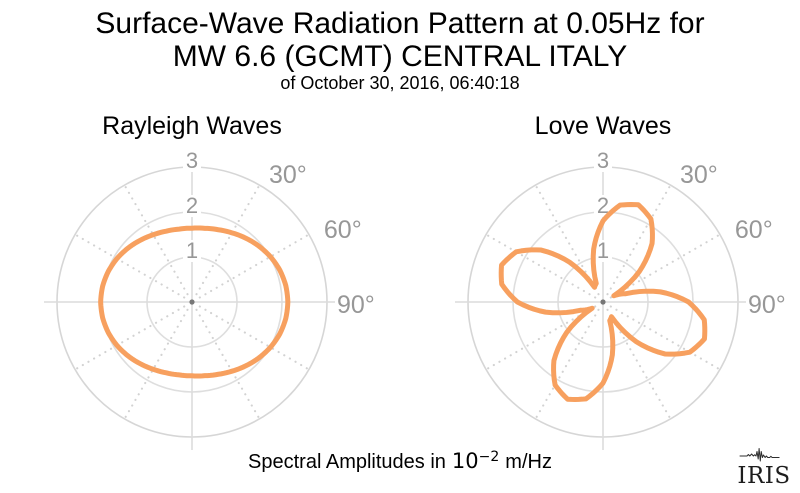  I want to click on rayleigh-radiation-amplitude-curve, so click(194, 302).